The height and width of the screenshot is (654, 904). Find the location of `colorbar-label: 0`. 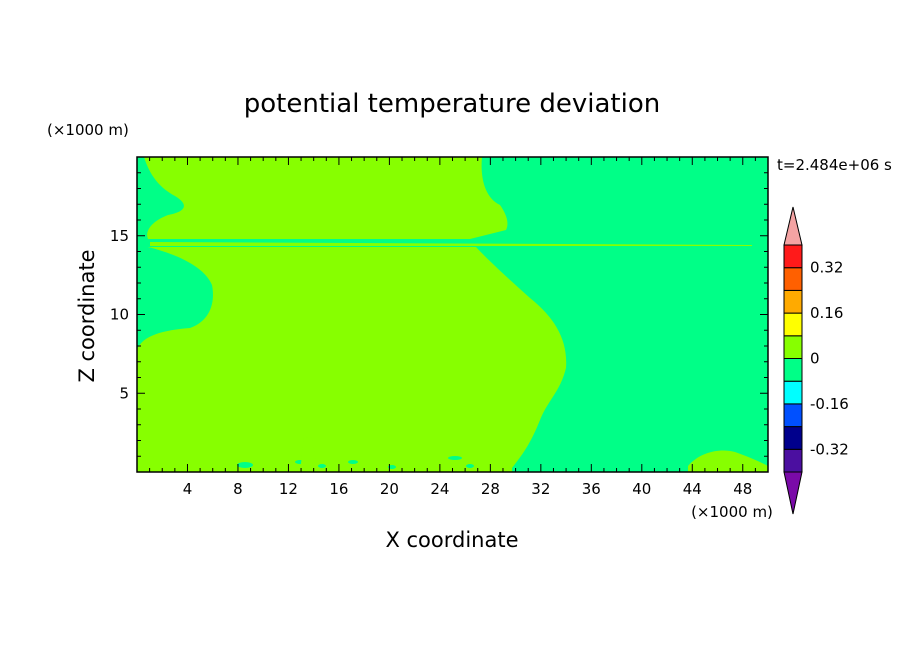

colorbar-label: 0 is located at coordinates (815, 359).